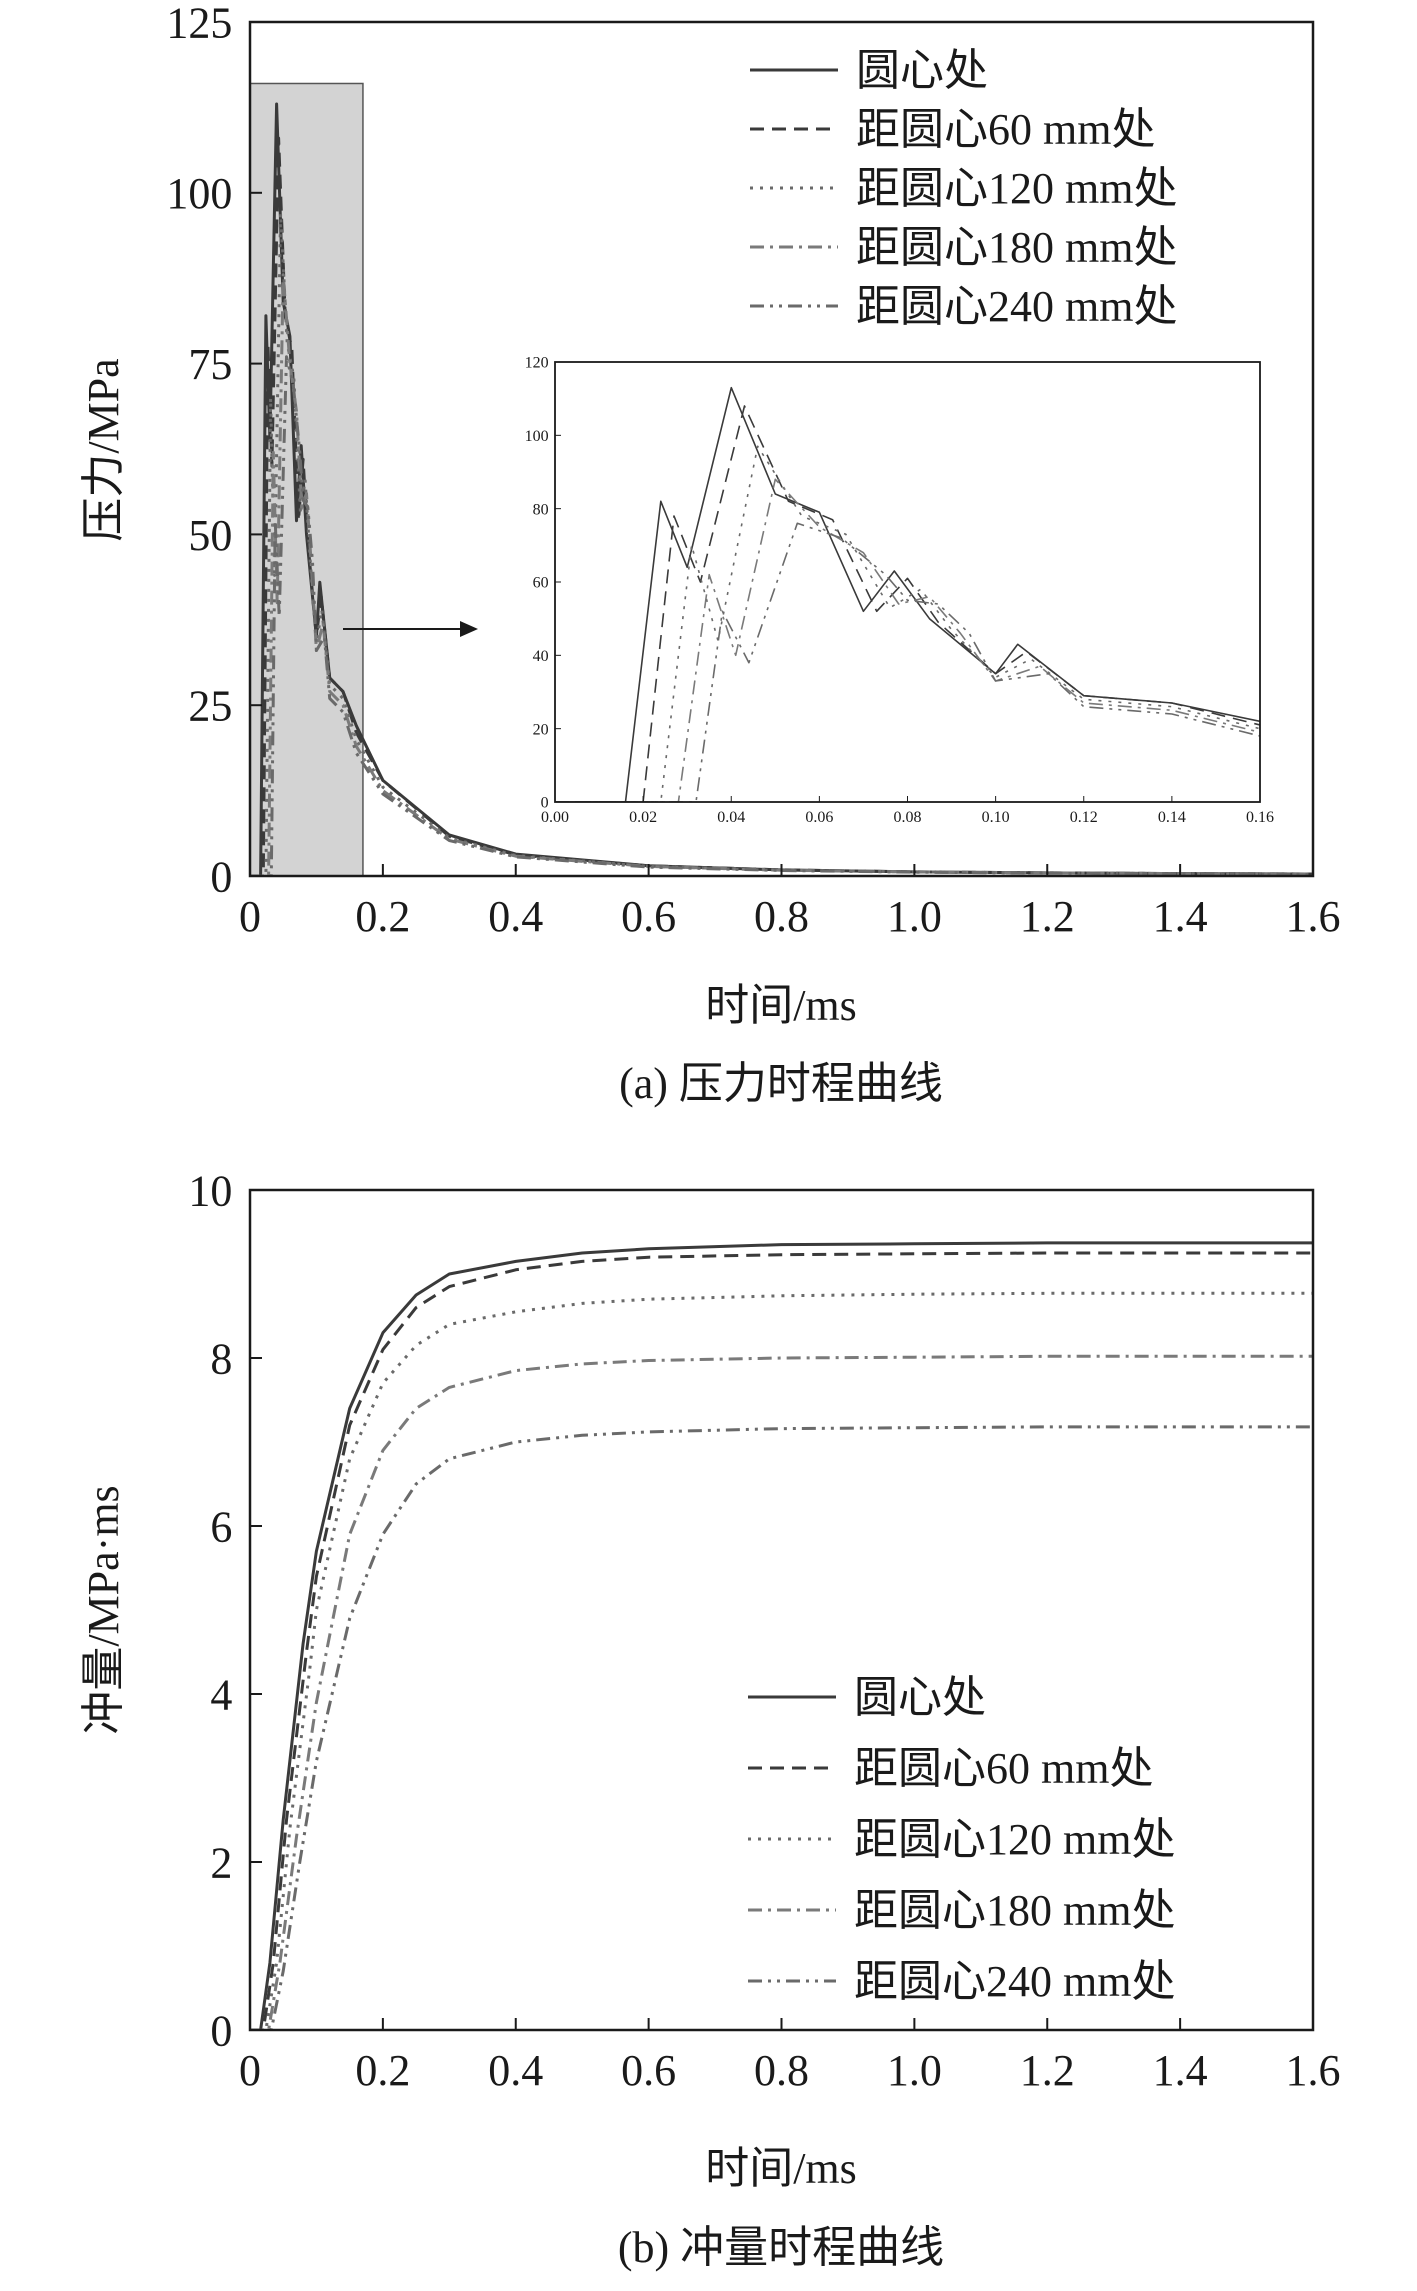 The image size is (1417, 2291). Describe the element at coordinates (541, 656) in the screenshot. I see `y-tick-label: 40` at that location.